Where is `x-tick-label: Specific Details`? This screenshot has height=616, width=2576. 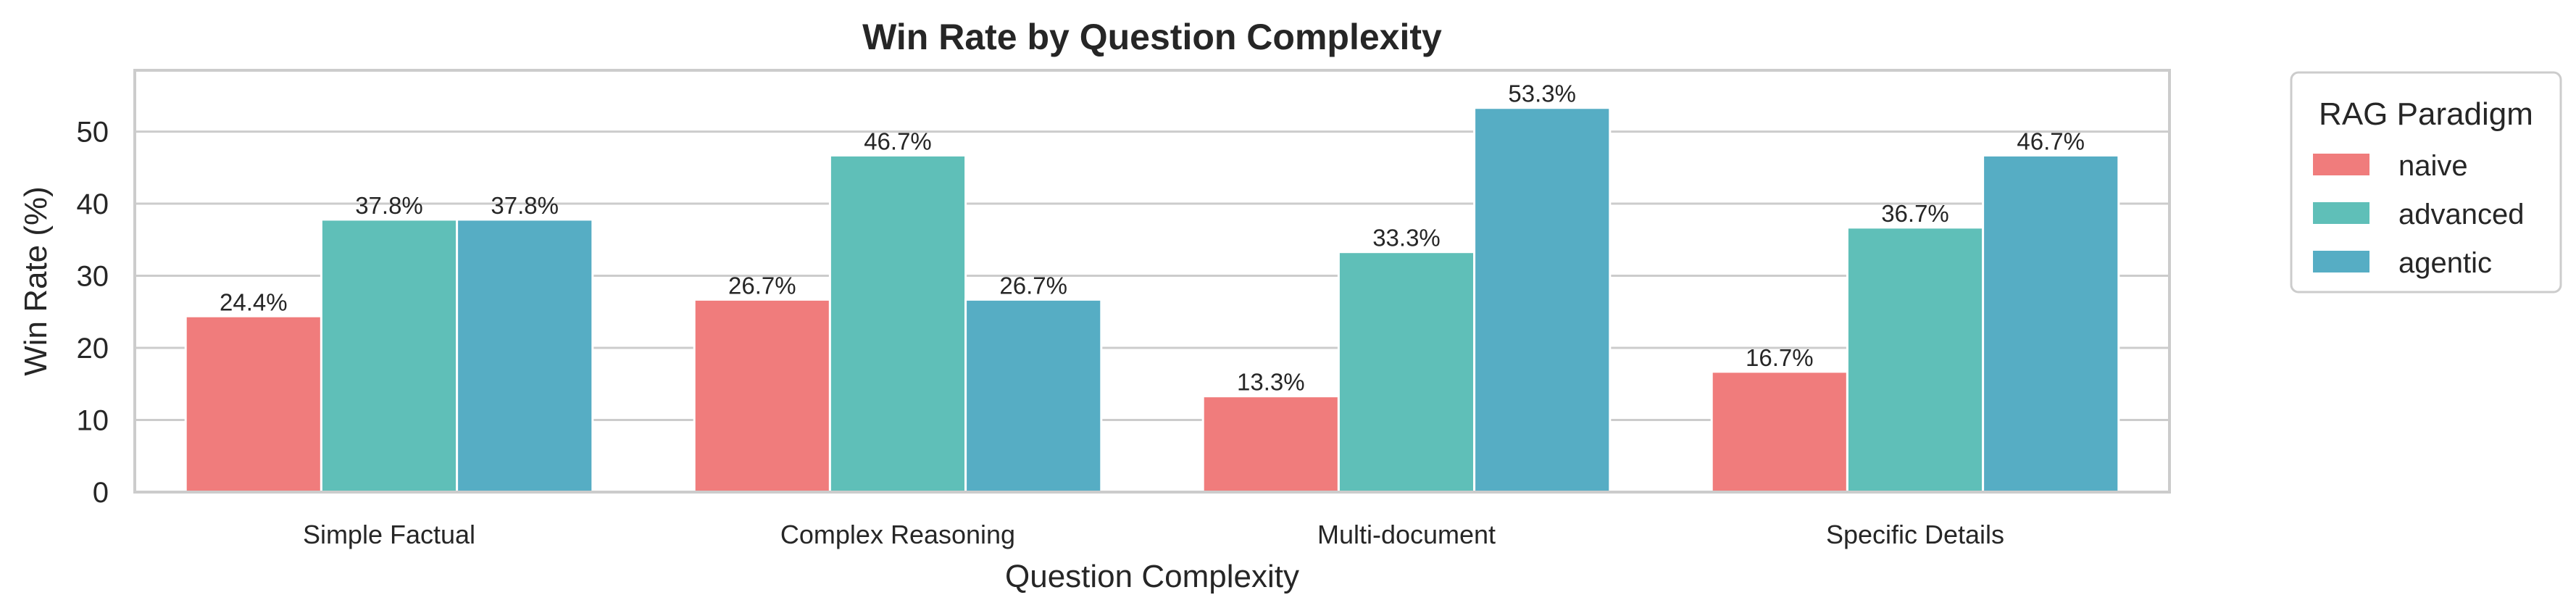
x-tick-label: Specific Details is located at coordinates (1915, 535).